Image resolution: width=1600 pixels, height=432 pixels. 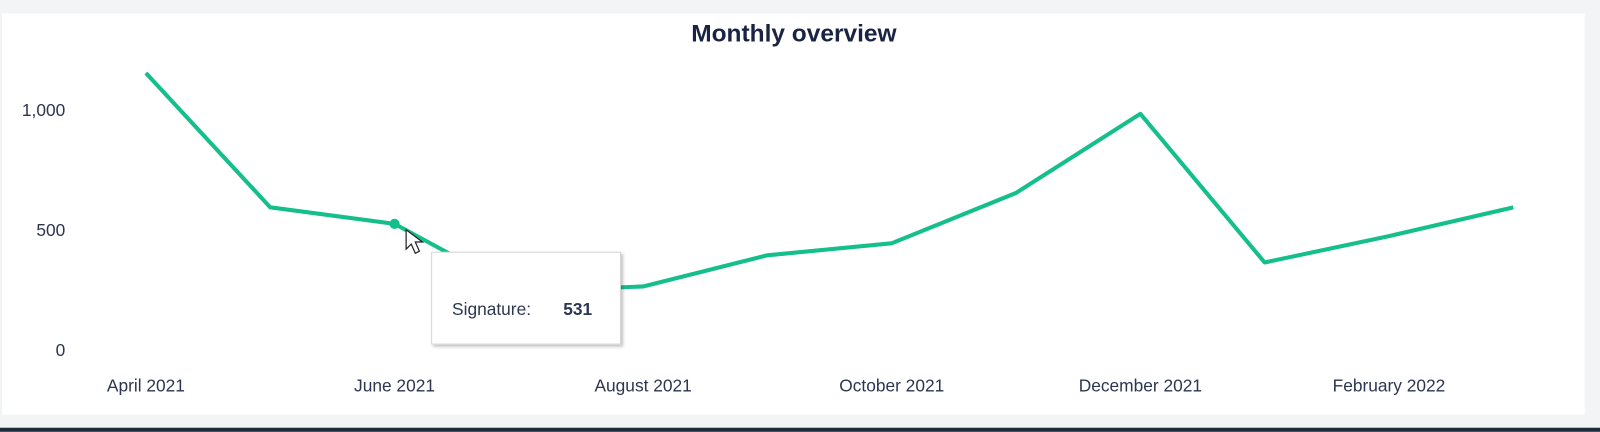 What do you see at coordinates (491, 309) in the screenshot?
I see `tooltip-label: Signature:` at bounding box center [491, 309].